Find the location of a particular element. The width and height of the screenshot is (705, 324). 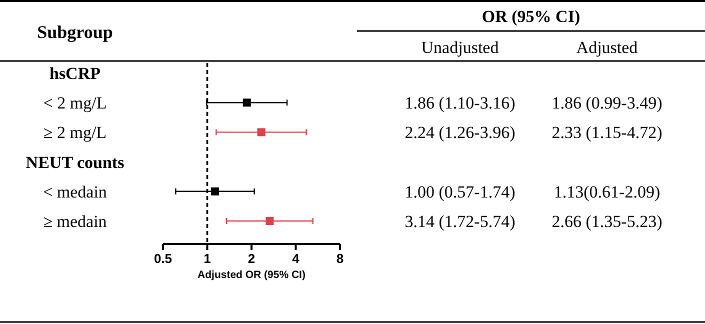

y-tick-label: < 2 mg/L is located at coordinates (75, 103).